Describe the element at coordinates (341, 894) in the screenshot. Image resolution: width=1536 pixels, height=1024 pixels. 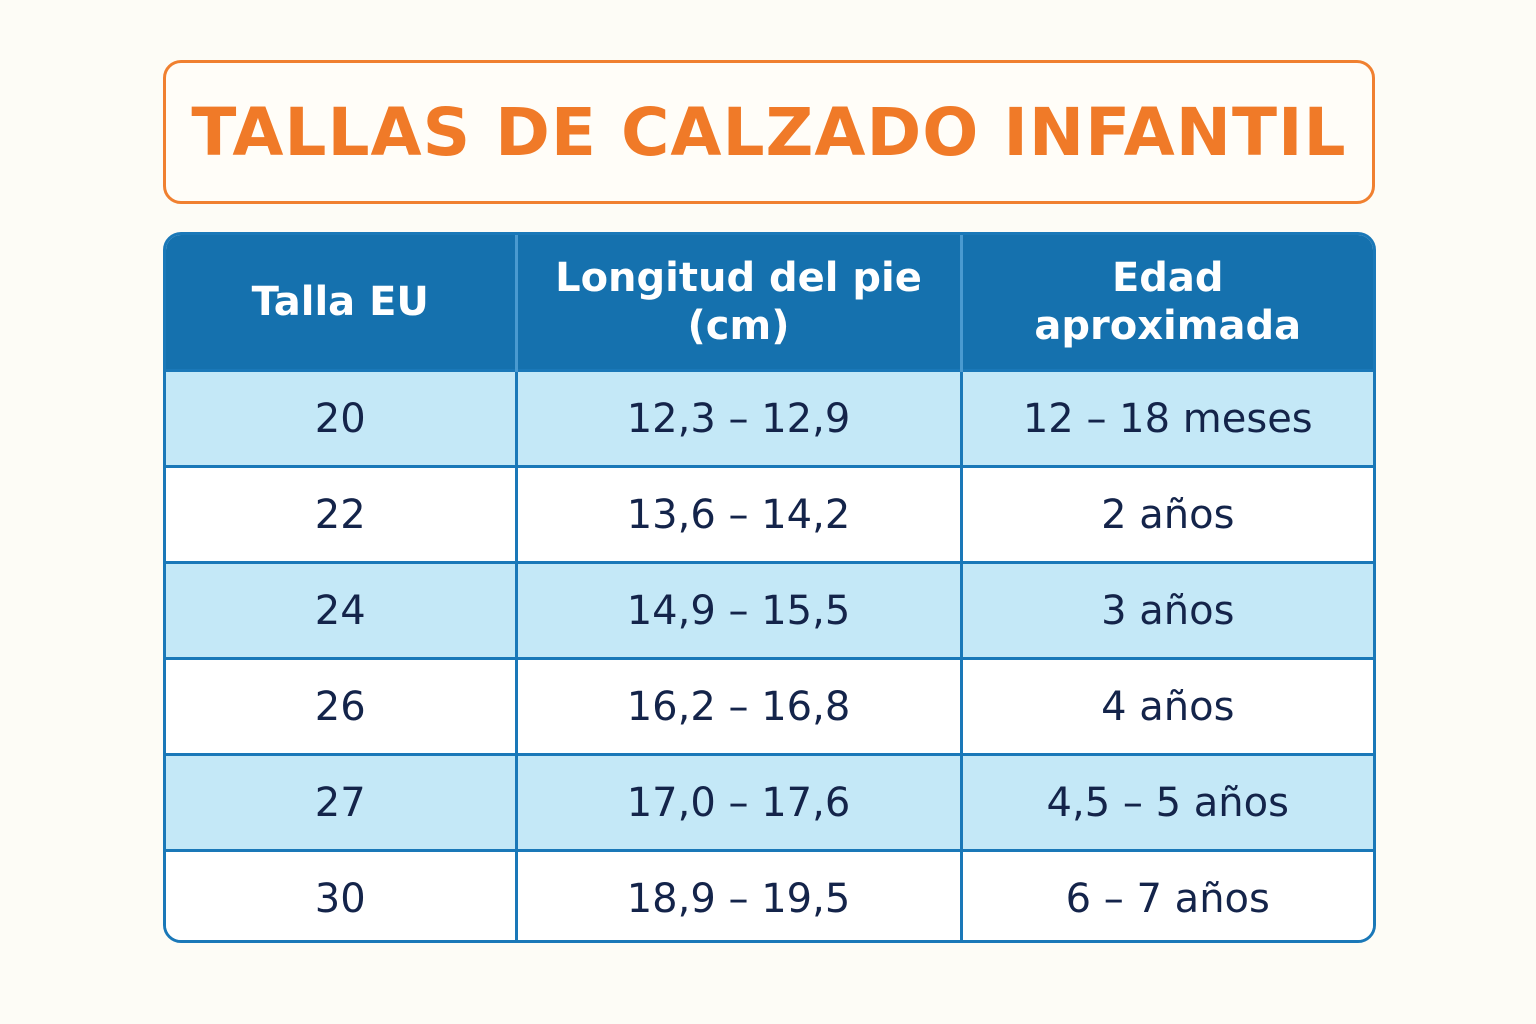
I see `cell-talla: 30` at that location.